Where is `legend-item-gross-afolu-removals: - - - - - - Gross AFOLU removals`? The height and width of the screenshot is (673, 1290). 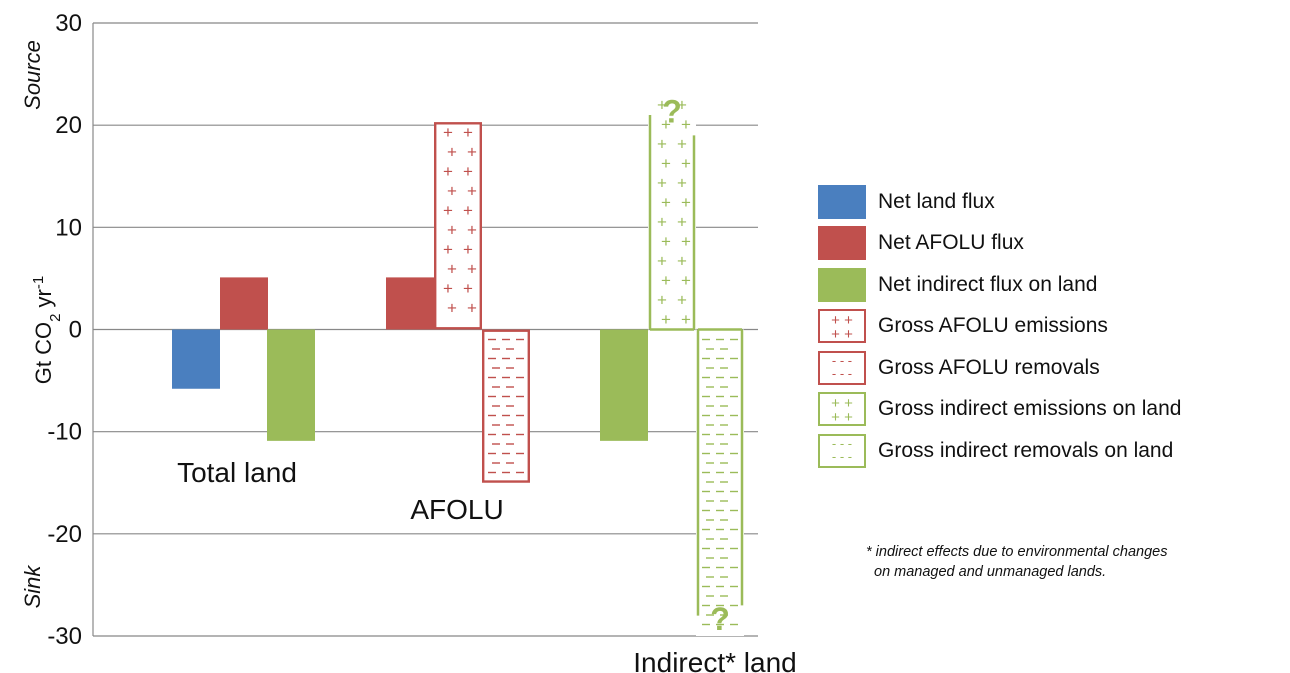
legend-item-gross-afolu-removals: - - - - - - Gross AFOLU removals is located at coordinates (1053, 368).